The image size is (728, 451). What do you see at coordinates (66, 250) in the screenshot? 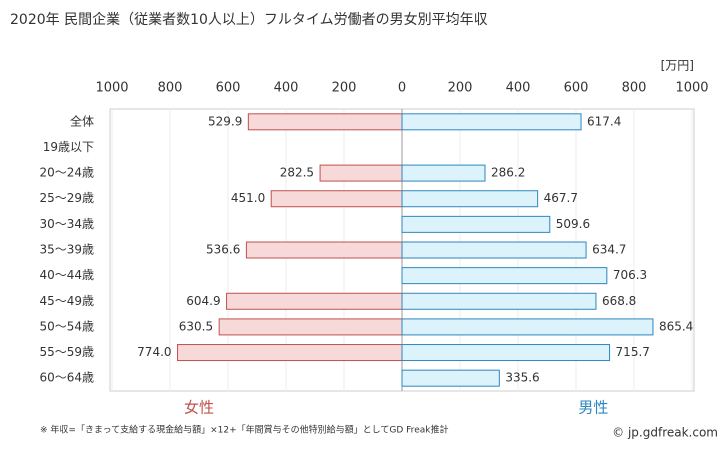
I see `y-tick-label: 35〜39歳` at bounding box center [66, 250].